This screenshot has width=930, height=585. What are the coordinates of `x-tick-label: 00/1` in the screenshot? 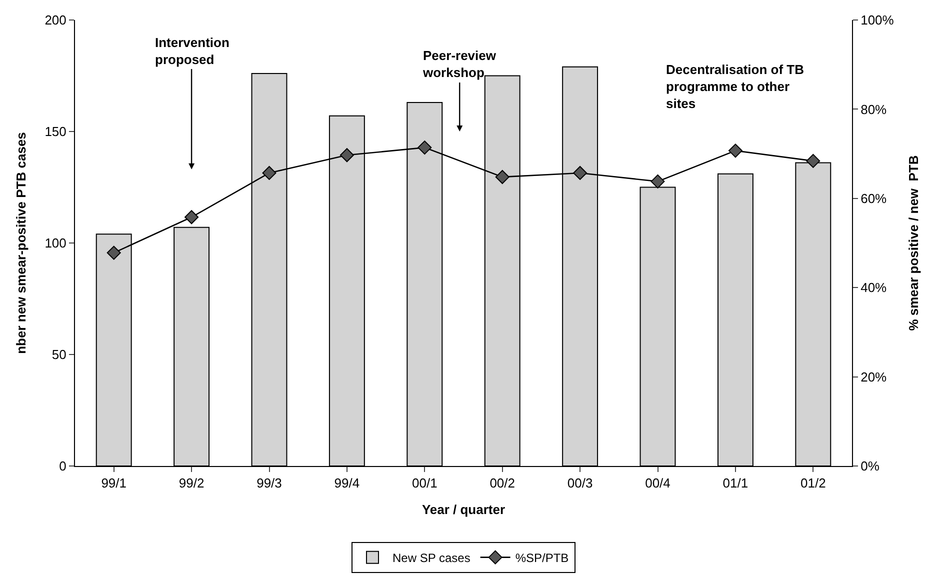 It's located at (425, 483).